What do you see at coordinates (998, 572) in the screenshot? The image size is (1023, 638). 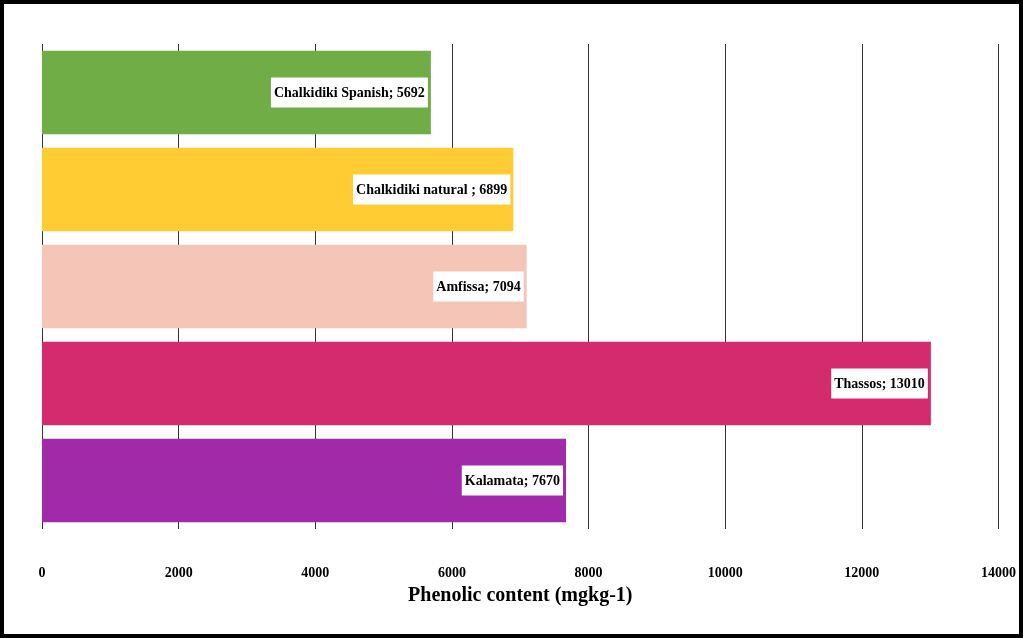 I see `x-tick-label: 14000` at bounding box center [998, 572].